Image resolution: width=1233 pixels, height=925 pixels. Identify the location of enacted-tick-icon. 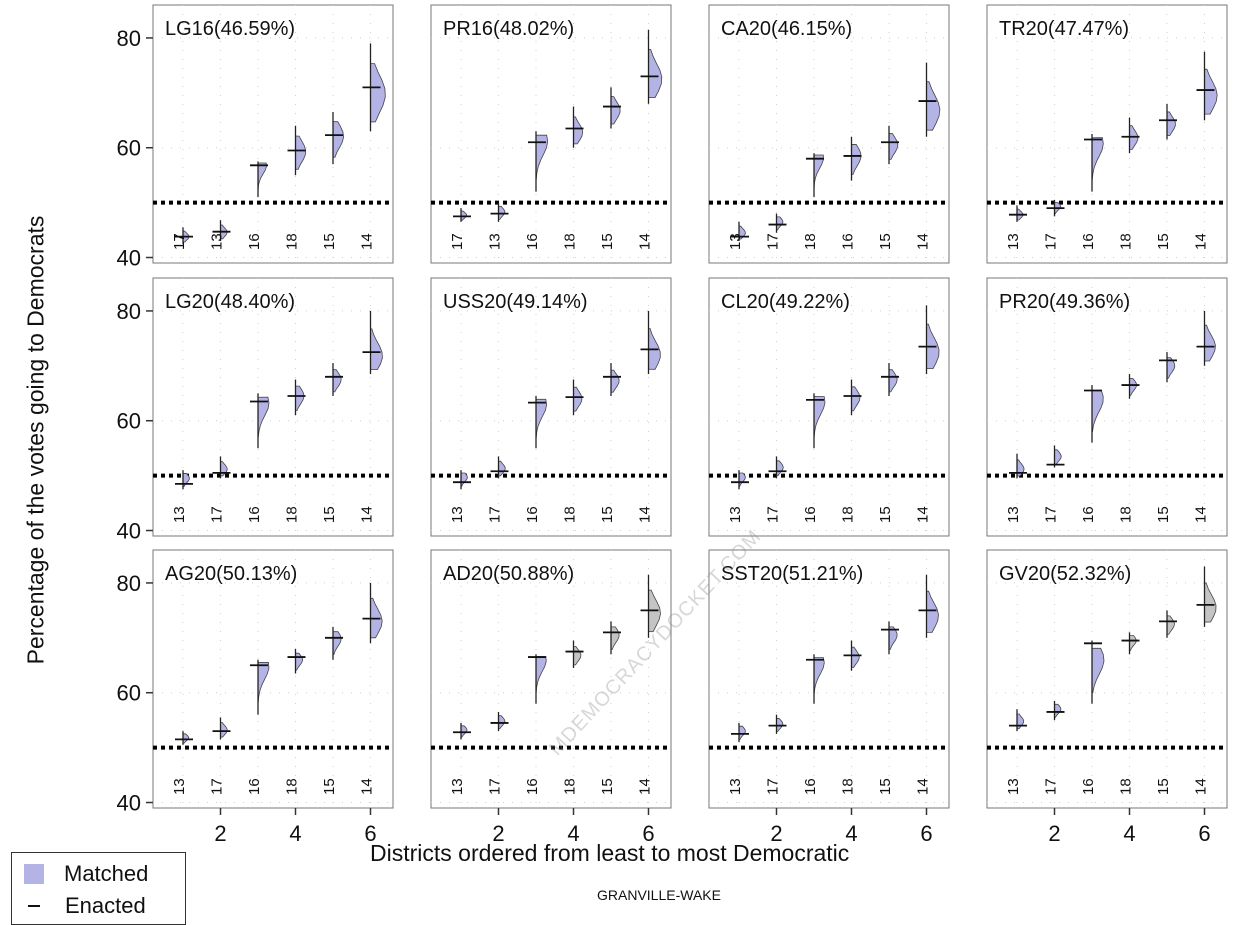
(34, 906).